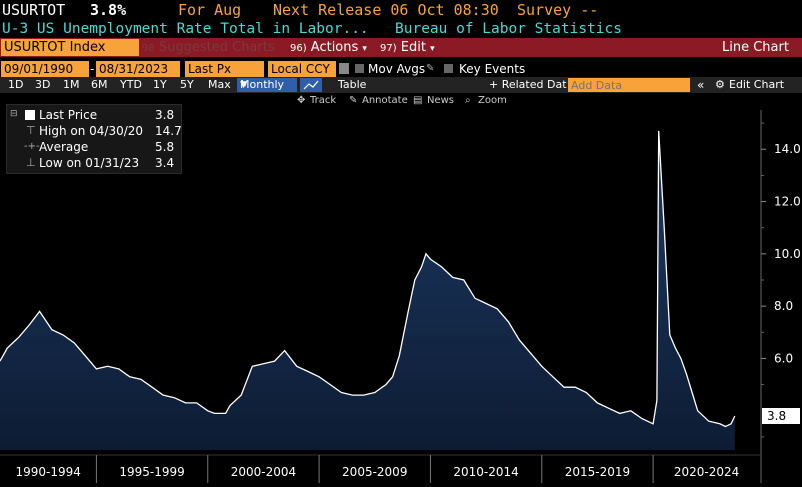  What do you see at coordinates (388, 48) in the screenshot?
I see `edit-number: 97)` at bounding box center [388, 48].